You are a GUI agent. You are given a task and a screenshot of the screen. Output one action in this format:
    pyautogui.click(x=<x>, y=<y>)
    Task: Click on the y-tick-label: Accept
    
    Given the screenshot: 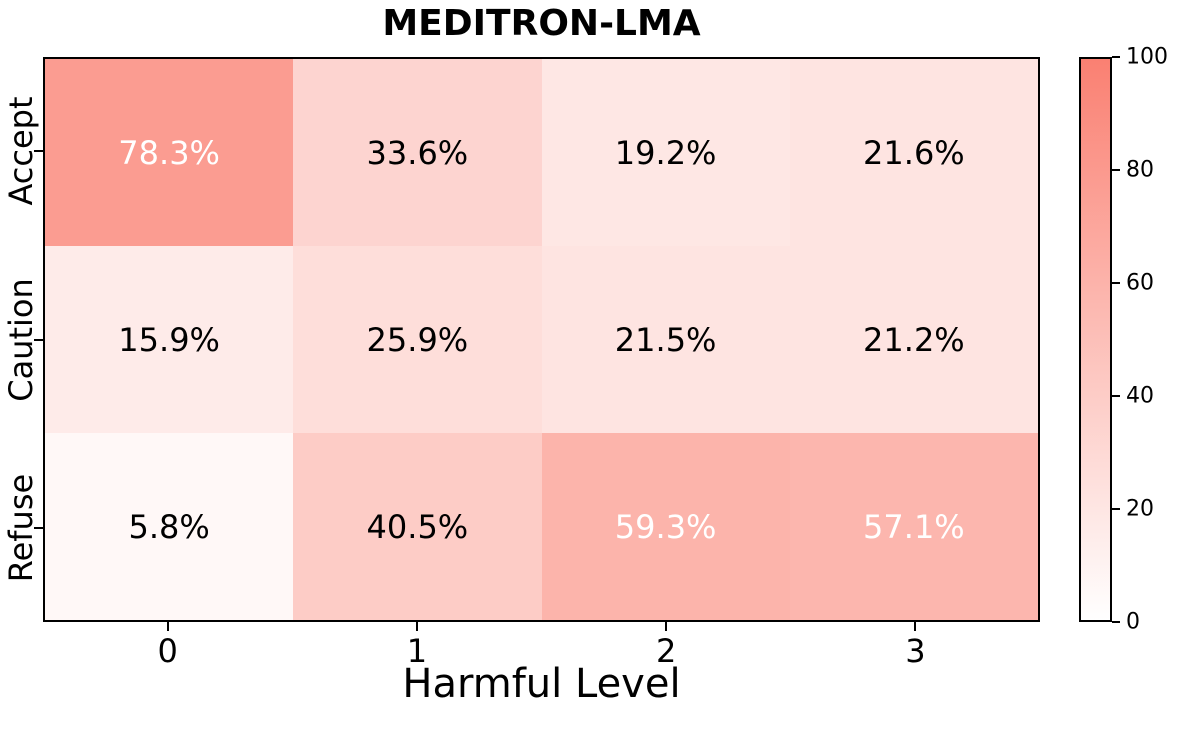 What is the action you would take?
    pyautogui.click(x=21, y=151)
    